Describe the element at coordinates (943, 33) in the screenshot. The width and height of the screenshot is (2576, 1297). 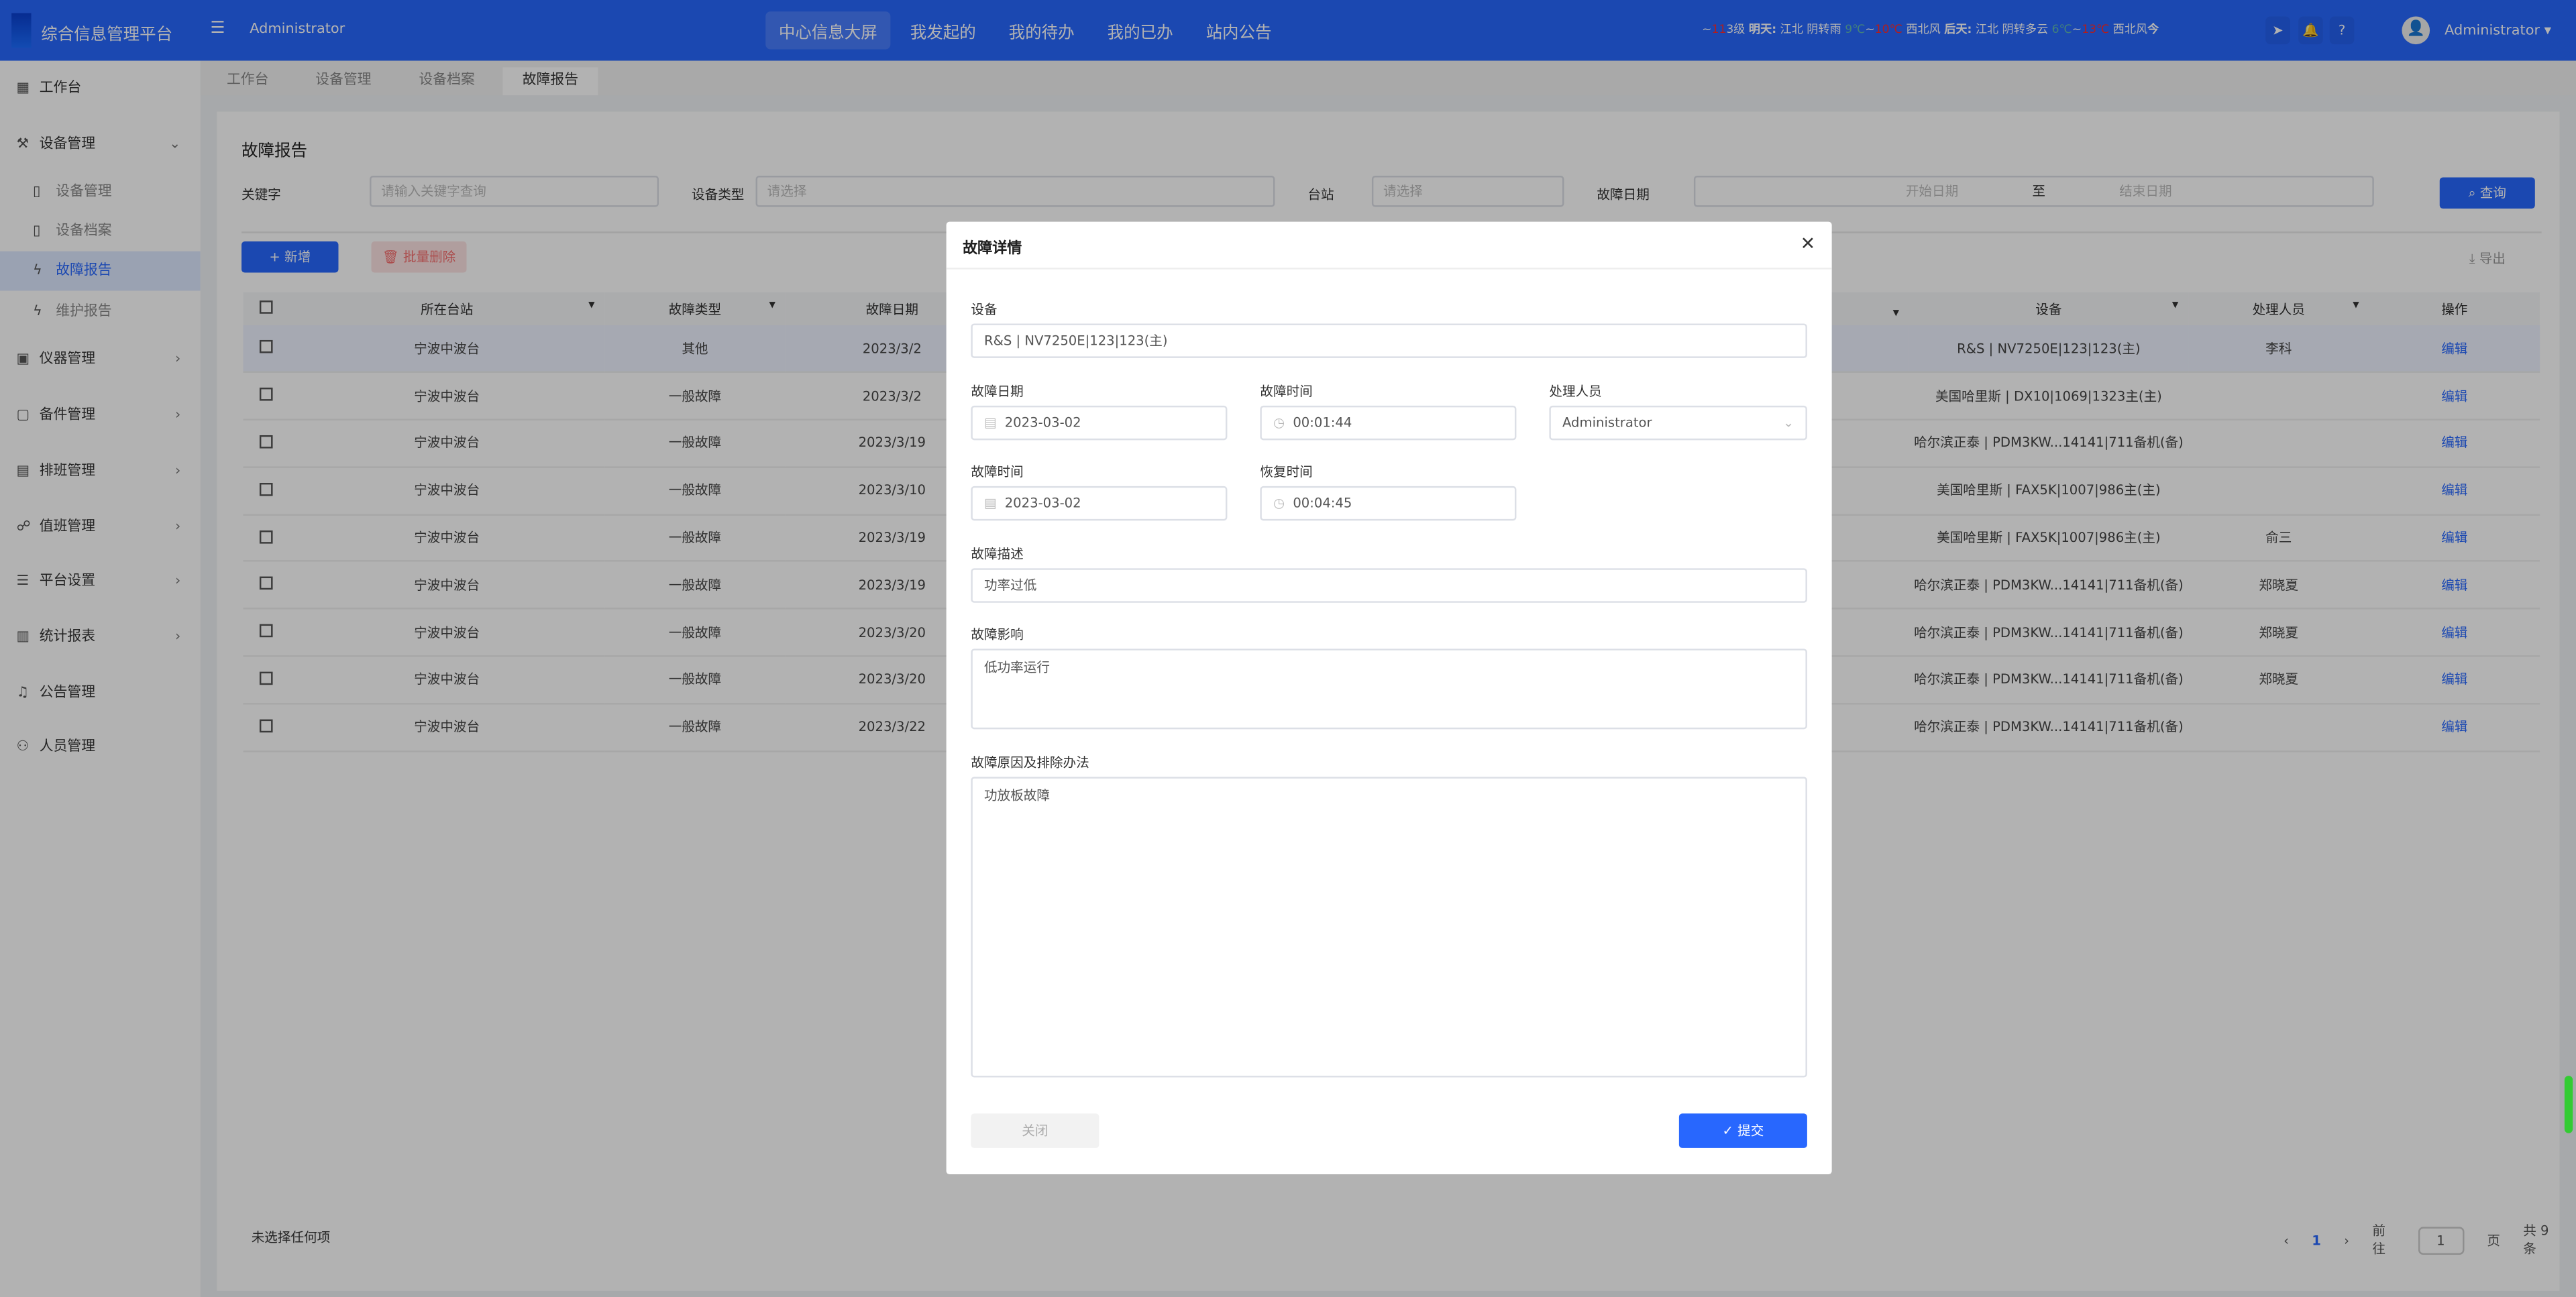
I see `nav-initiated: 我发起的` at that location.